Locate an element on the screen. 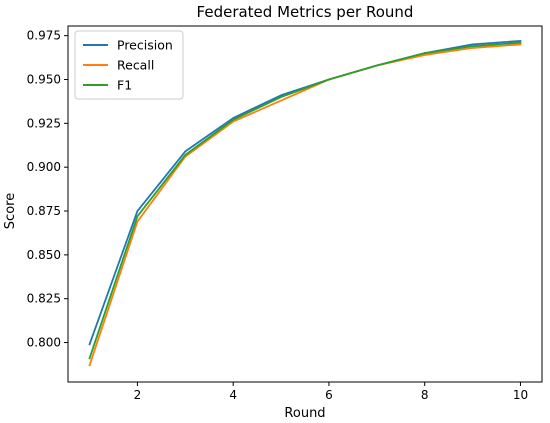  chart-title: Federated Metrics per Round is located at coordinates (305, 12).